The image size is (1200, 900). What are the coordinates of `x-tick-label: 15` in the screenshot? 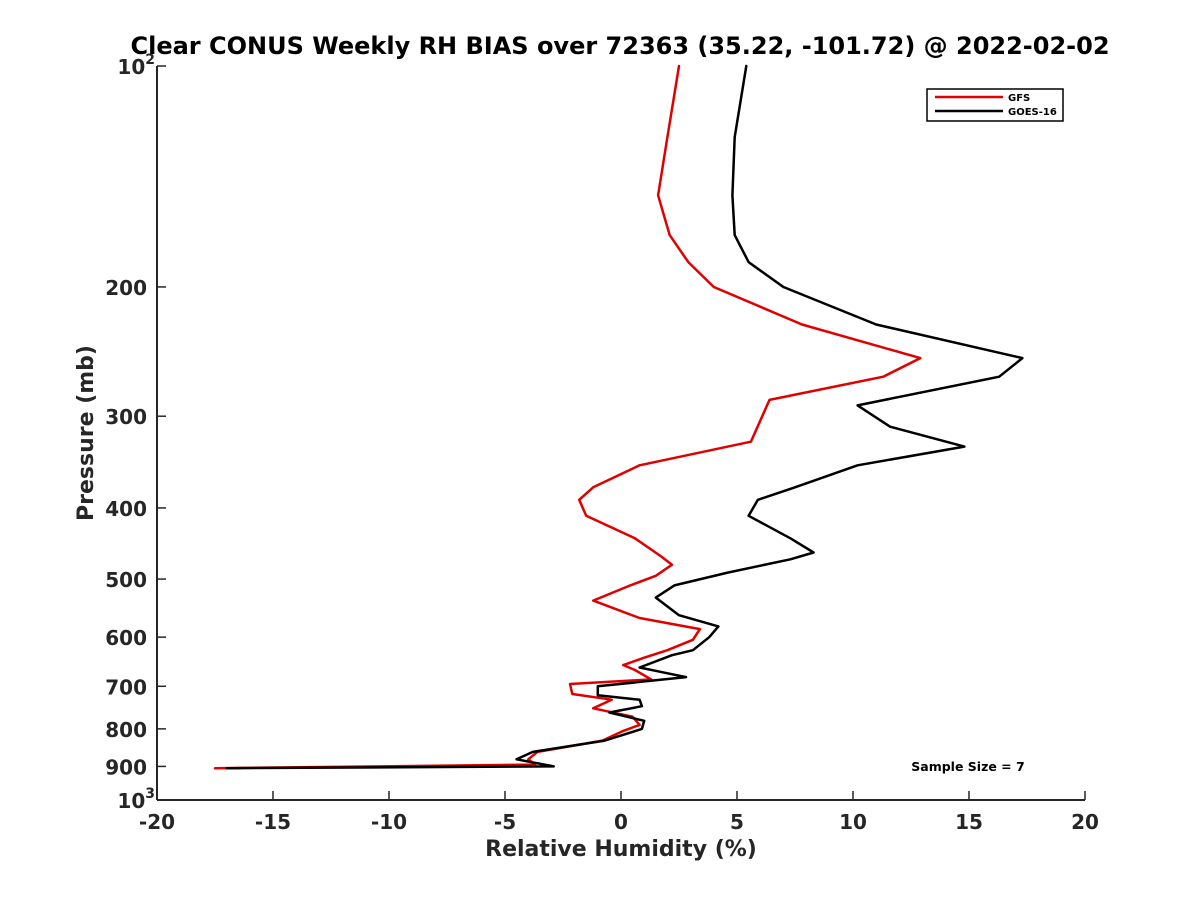 It's located at (969, 822).